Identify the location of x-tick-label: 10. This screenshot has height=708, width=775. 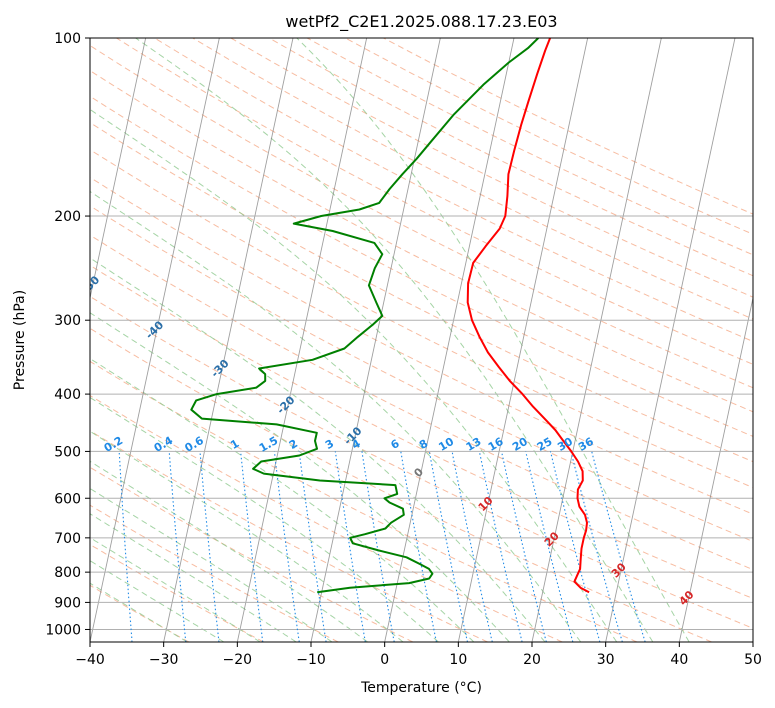
(458, 660).